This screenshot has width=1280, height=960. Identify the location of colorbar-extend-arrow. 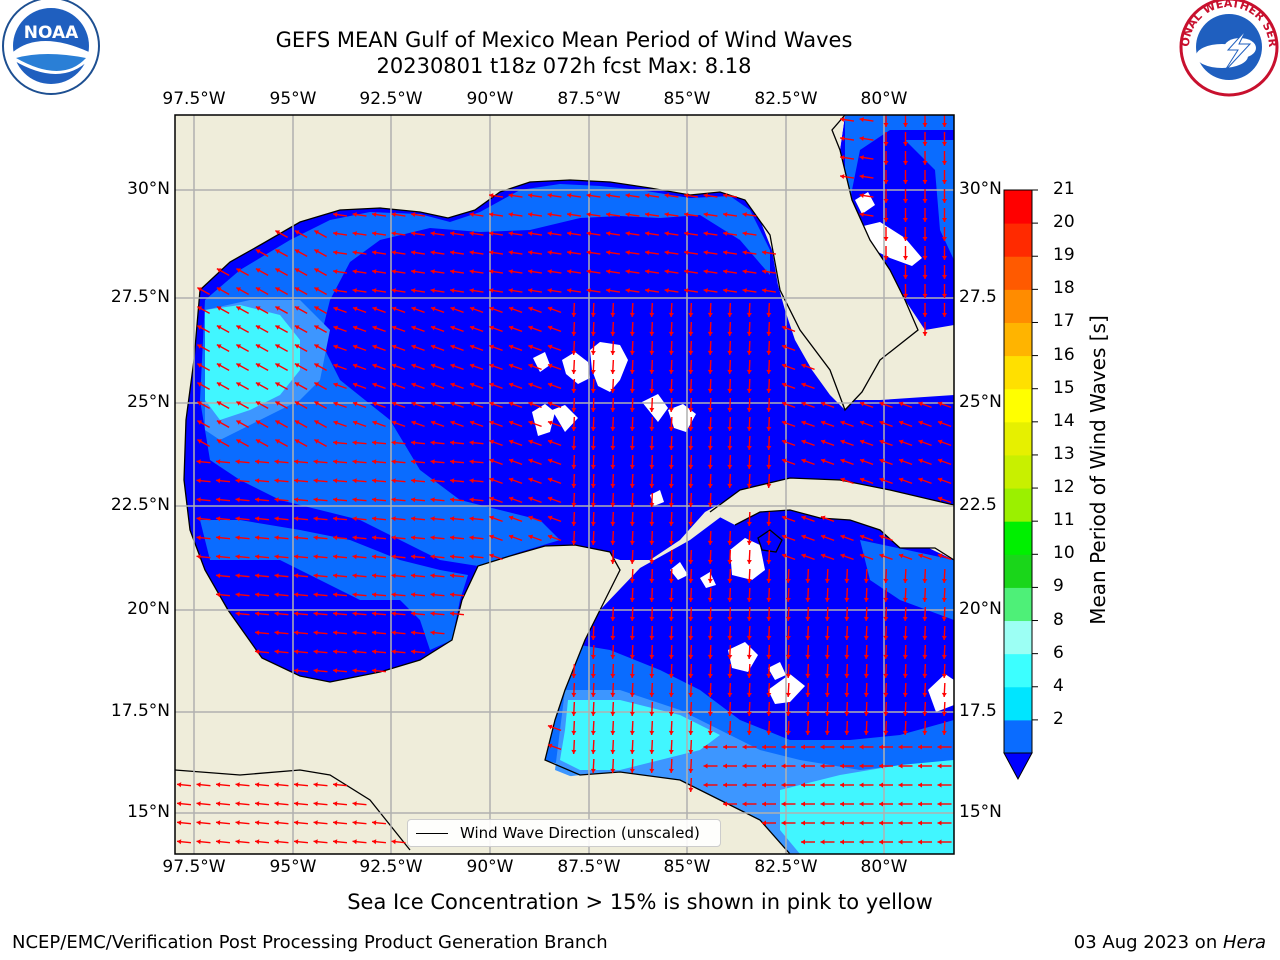
(1018, 766).